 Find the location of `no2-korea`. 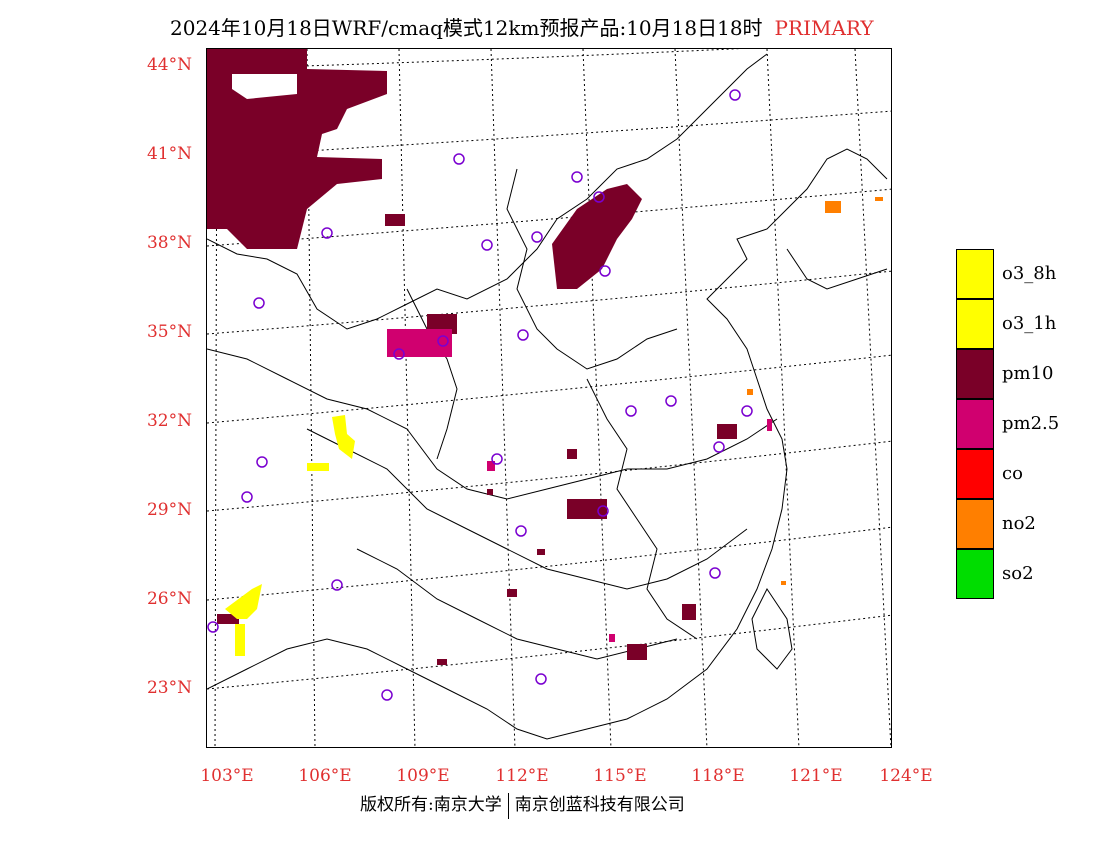

no2-korea is located at coordinates (833, 207).